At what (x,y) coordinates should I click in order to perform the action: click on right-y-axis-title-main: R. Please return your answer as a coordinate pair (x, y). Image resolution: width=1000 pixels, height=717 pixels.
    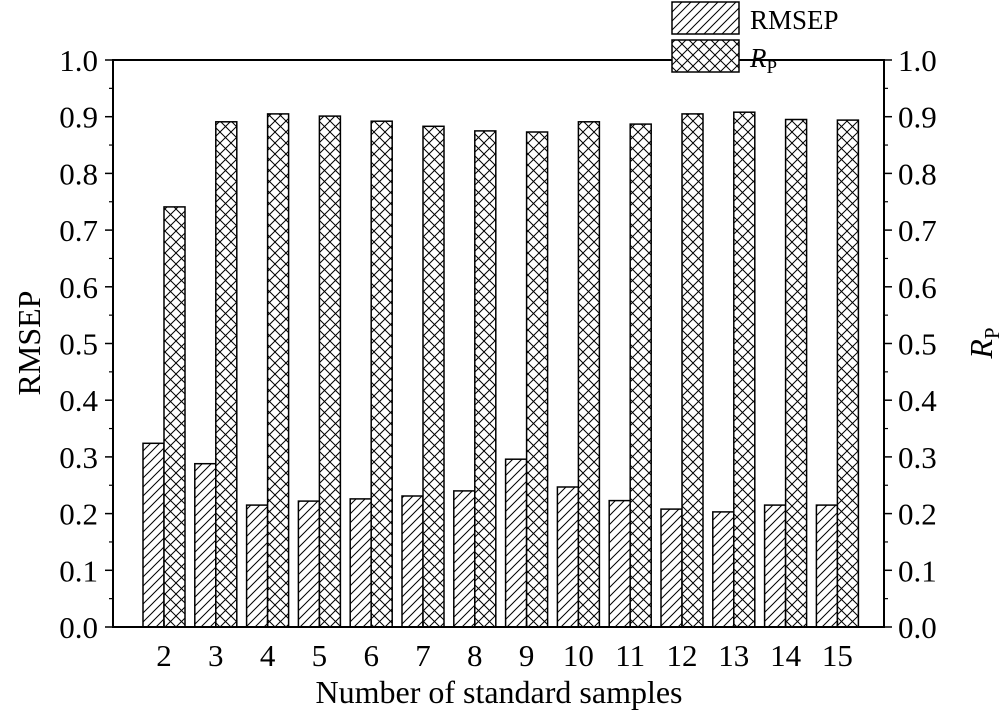
    Looking at the image, I should click on (981, 349).